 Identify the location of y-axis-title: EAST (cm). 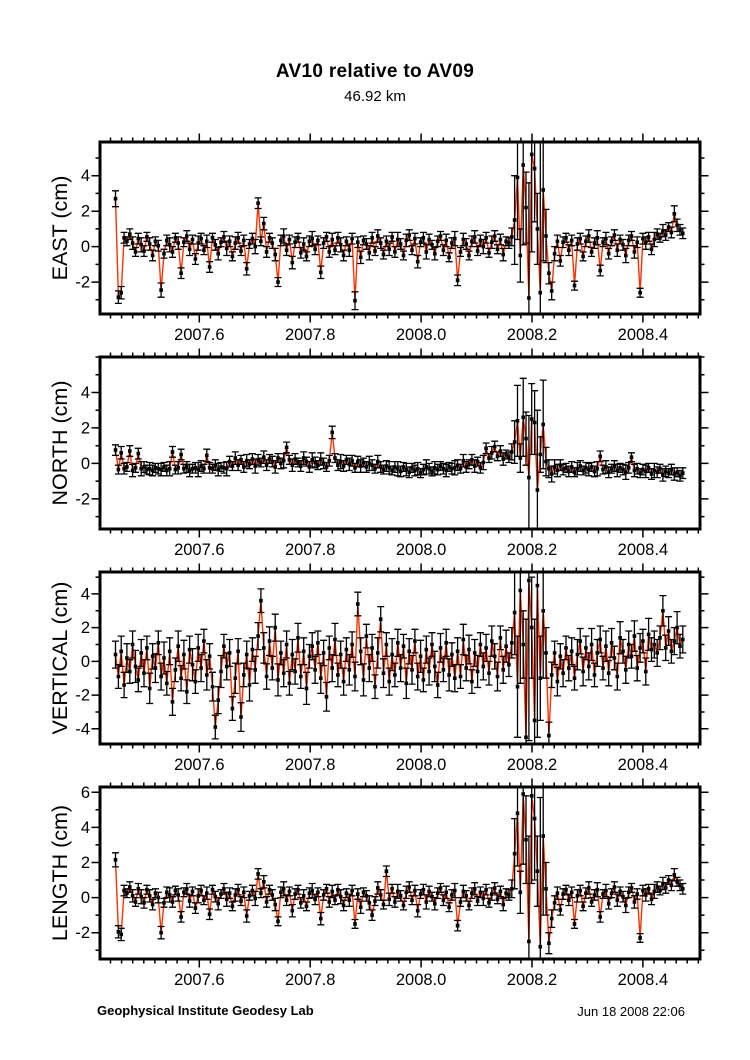
(60, 228).